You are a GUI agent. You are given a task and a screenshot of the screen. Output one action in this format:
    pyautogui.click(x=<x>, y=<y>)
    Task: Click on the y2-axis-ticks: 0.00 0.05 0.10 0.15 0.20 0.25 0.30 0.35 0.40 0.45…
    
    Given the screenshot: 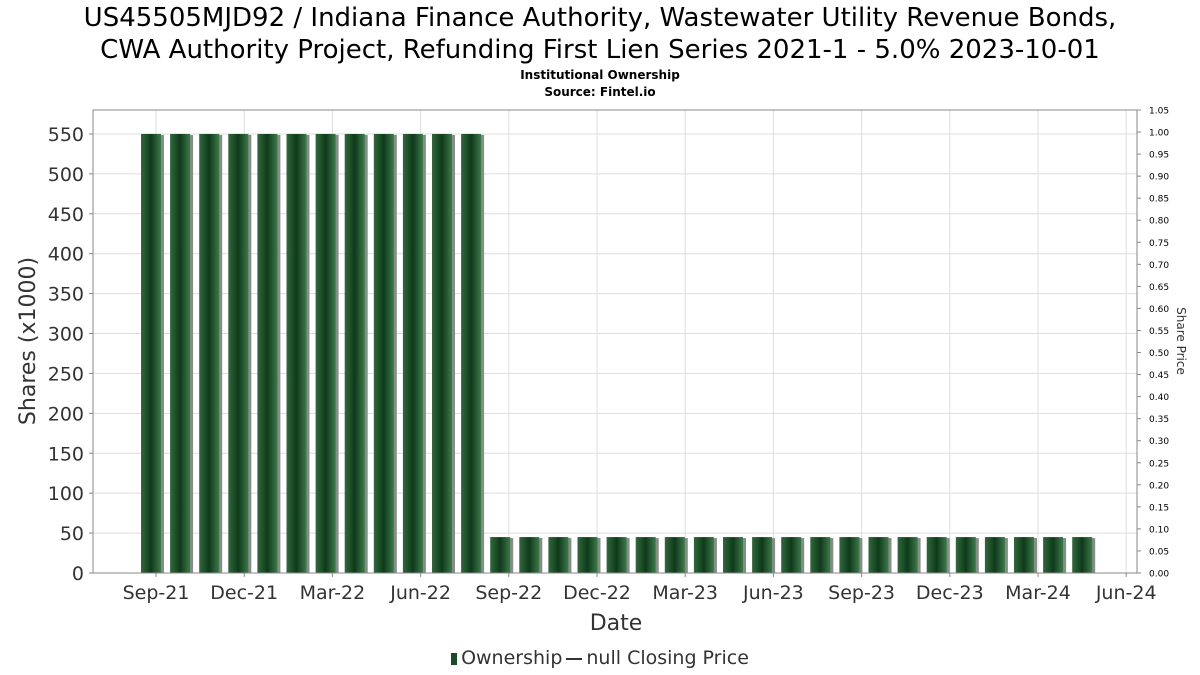 What is the action you would take?
    pyautogui.click(x=1153, y=343)
    